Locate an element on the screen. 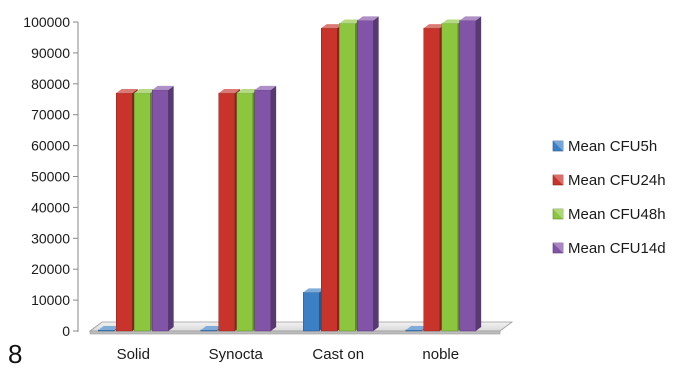 Image resolution: width=679 pixels, height=368 pixels. legend-label: Mean CFU5h is located at coordinates (612, 146).